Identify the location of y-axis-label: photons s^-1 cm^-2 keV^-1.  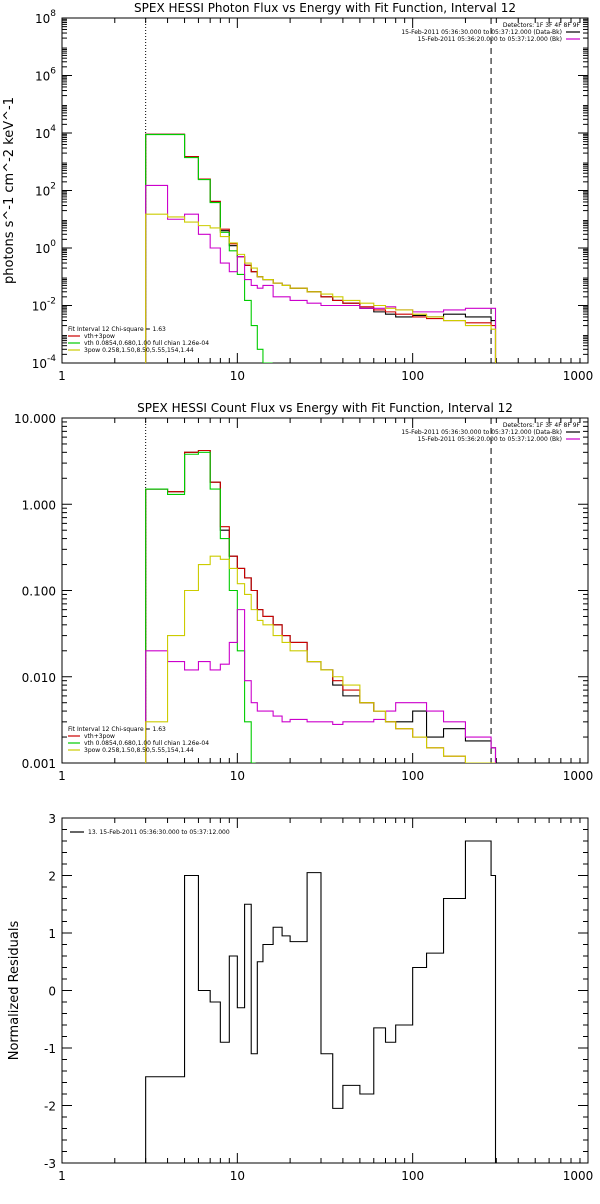
(9, 190).